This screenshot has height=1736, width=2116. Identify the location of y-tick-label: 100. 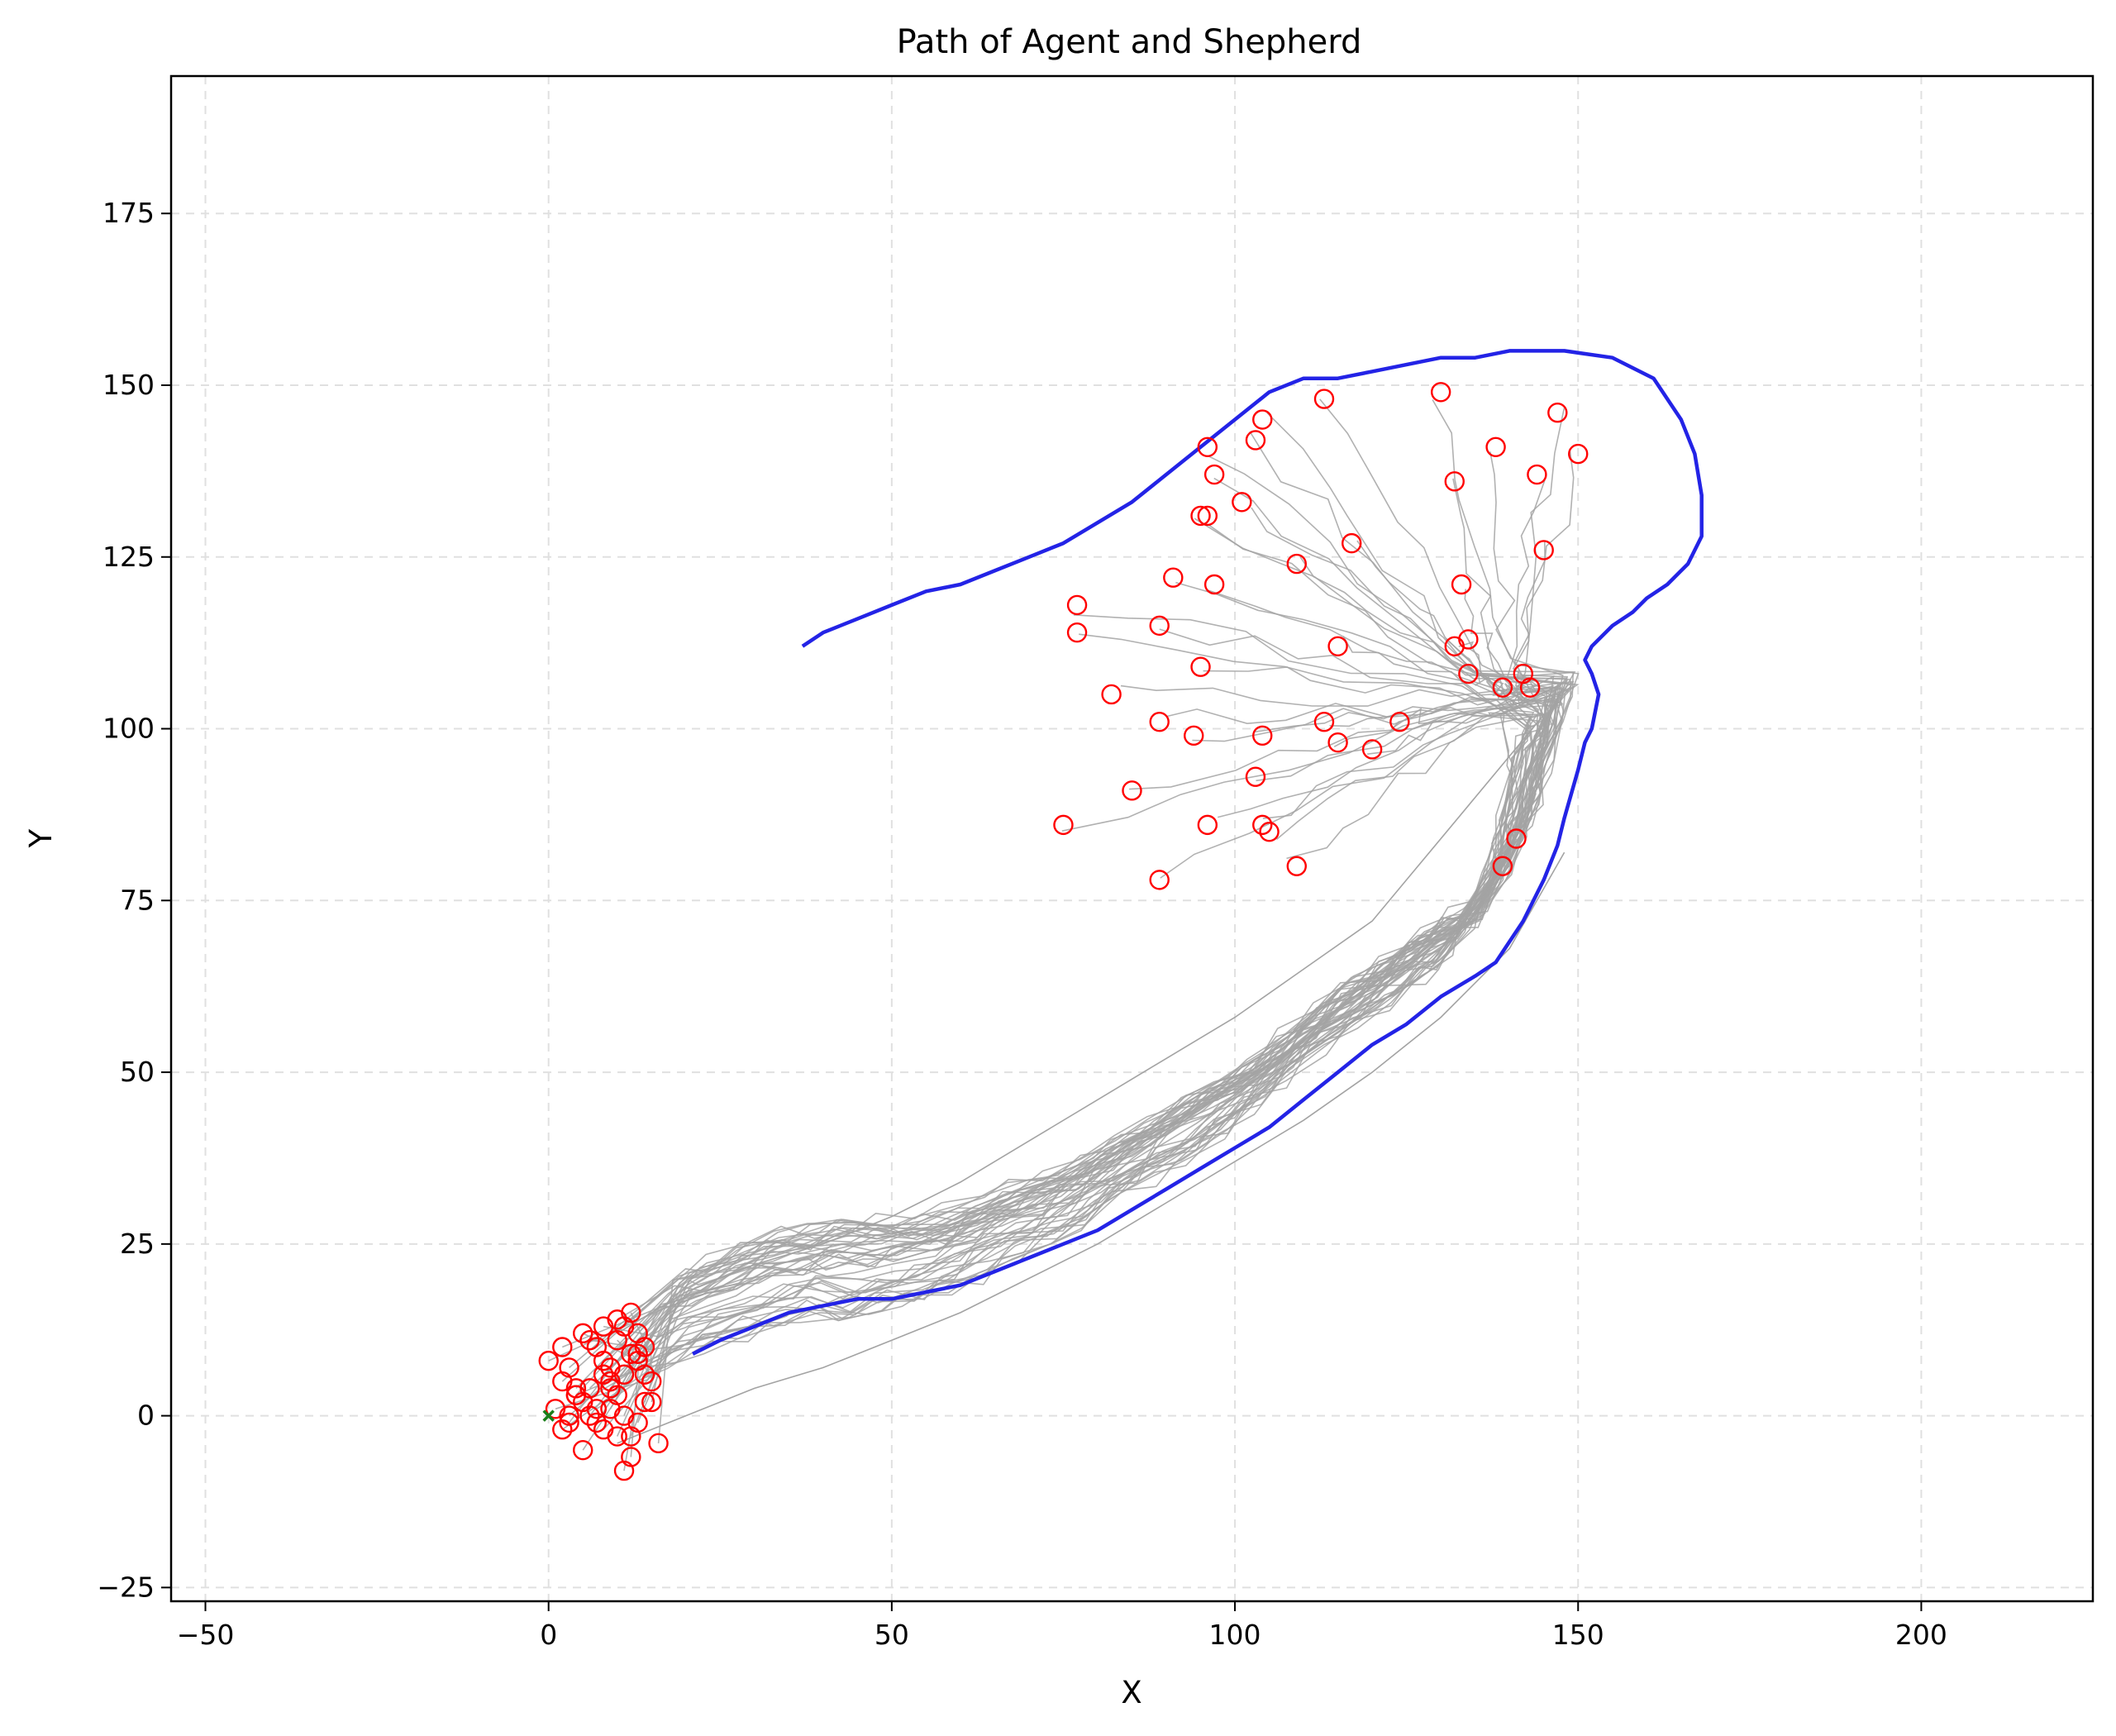
(128, 729).